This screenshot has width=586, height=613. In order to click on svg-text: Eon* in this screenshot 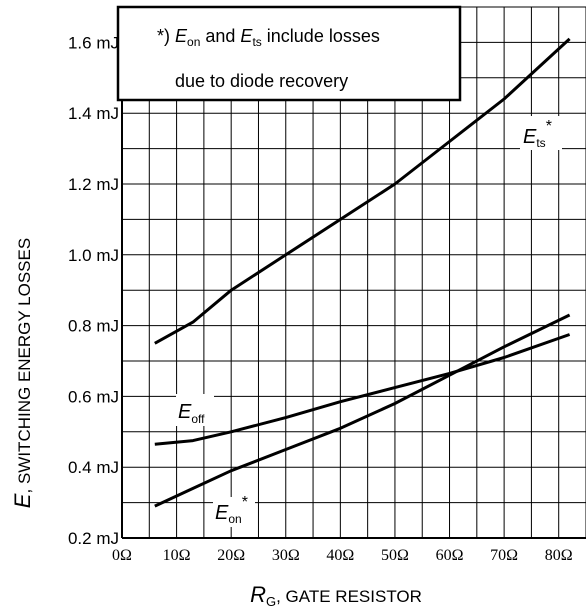, I will do `click(231, 510)`.